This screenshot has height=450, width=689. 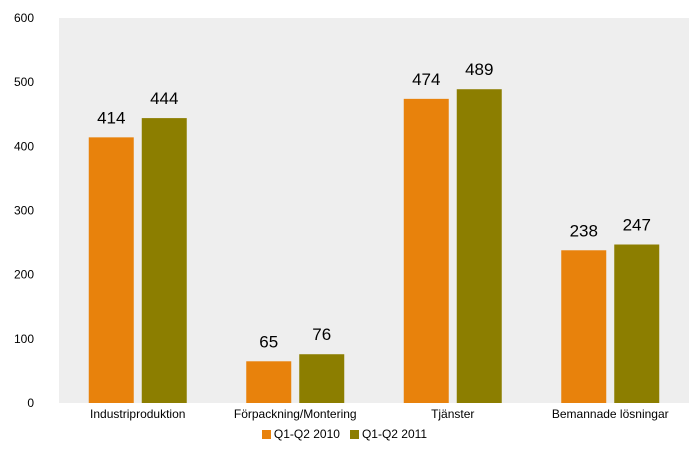 I want to click on data-label: 444, so click(x=164, y=98).